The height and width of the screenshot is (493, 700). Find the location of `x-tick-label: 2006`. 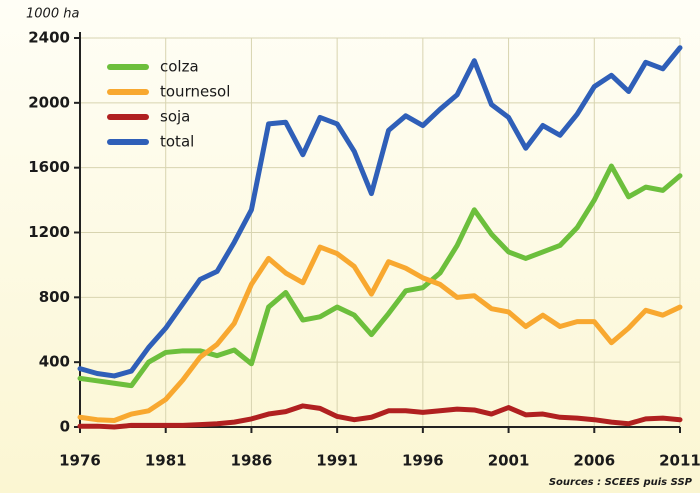

x-tick-label: 2006 is located at coordinates (594, 461).